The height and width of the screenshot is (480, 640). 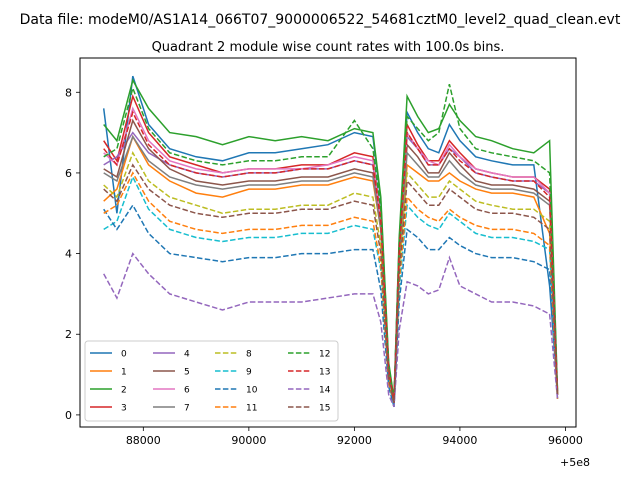 I want to click on legend-label-10: 10, so click(x=252, y=391).